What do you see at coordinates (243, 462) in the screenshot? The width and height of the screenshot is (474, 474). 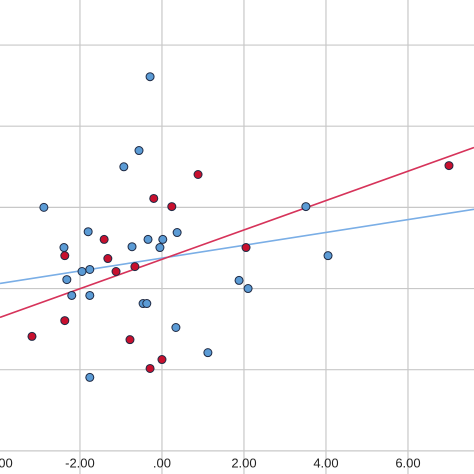 I see `x-tick-label: 2.00` at bounding box center [243, 462].